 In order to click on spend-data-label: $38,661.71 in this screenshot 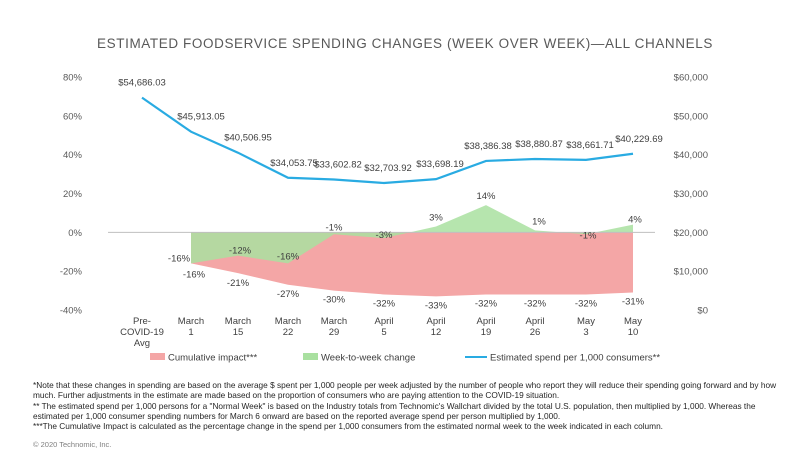, I will do `click(590, 145)`.